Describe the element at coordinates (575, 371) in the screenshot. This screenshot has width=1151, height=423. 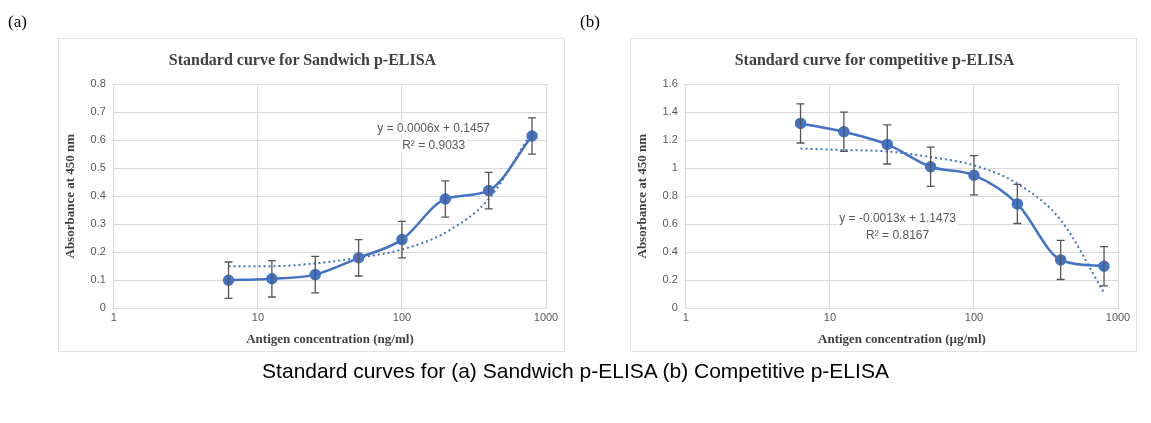
I see `text: Standard curves for (a) Sandwich p-ELISA (b) Competitive p-ELISA` at that location.